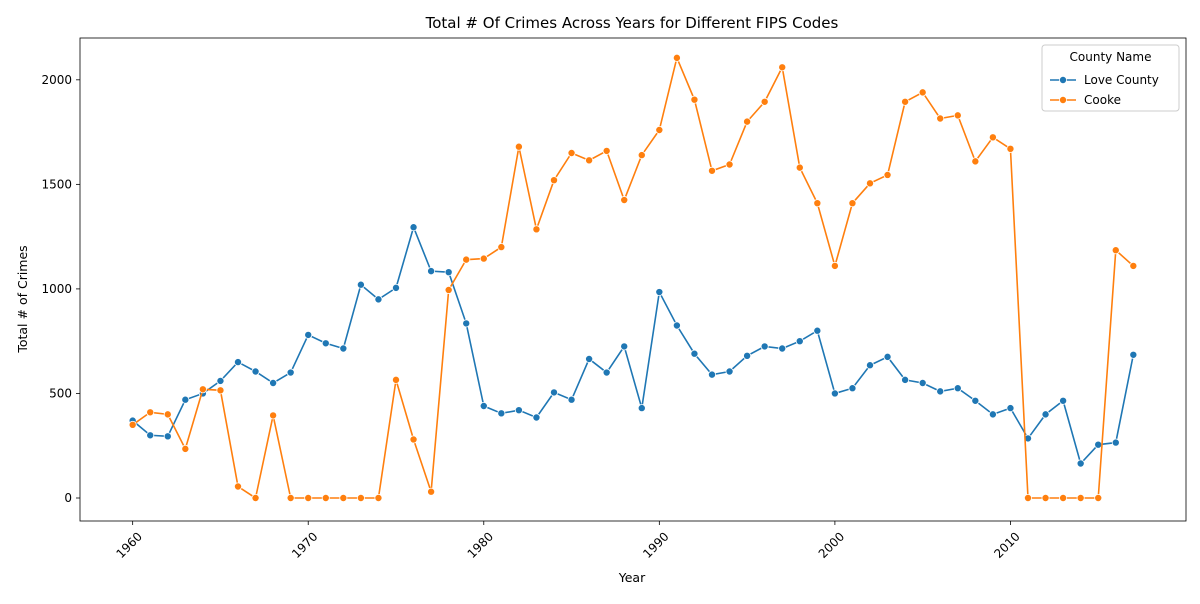 This screenshot has width=1200, height=604. What do you see at coordinates (22, 299) in the screenshot?
I see `y-axis-label: Total # of Crimes` at bounding box center [22, 299].